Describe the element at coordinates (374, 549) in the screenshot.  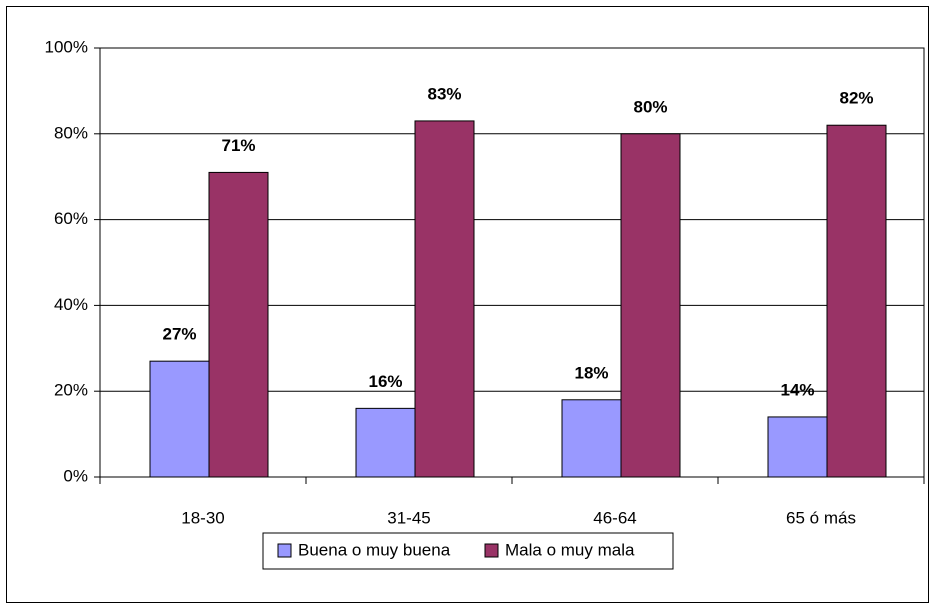
I see `legend-label: Buena o muy buena` at that location.